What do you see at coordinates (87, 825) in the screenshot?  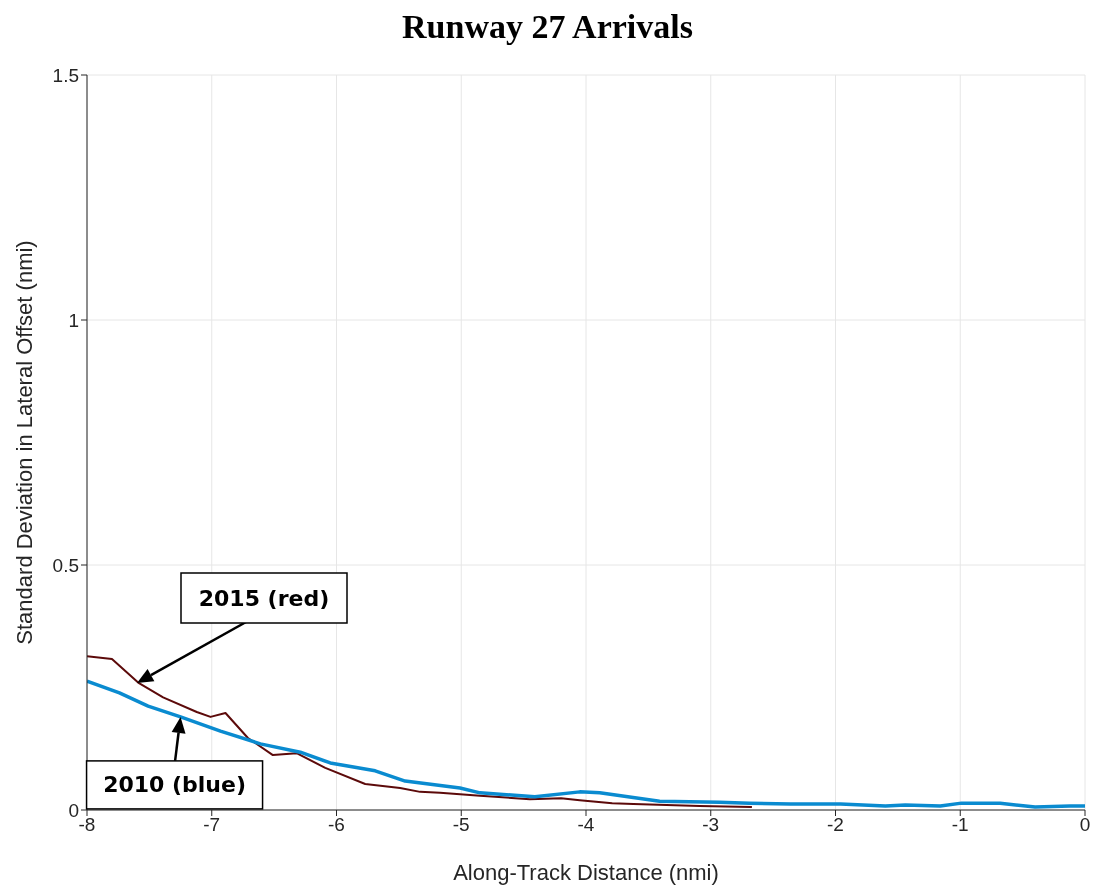 I see `x-tick-label: -8` at bounding box center [87, 825].